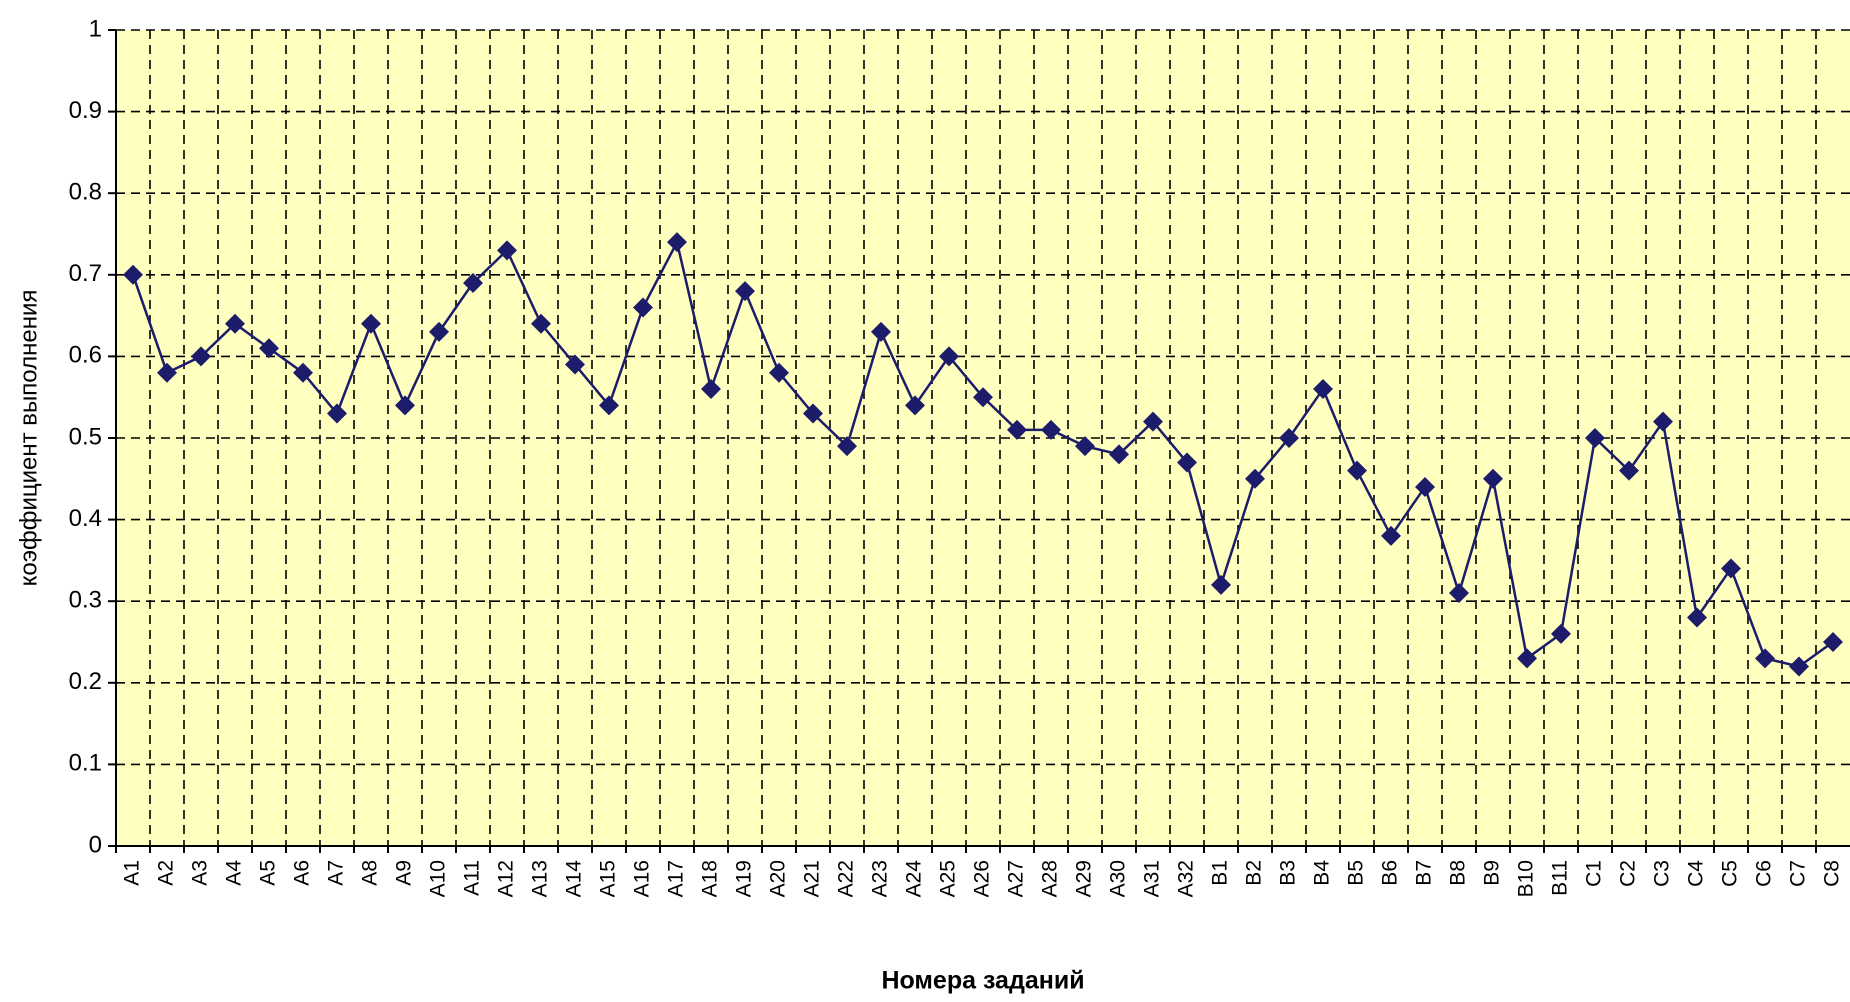 The image size is (1850, 1002). What do you see at coordinates (1254, 873) in the screenshot?
I see `x-tick-label: B2` at bounding box center [1254, 873].